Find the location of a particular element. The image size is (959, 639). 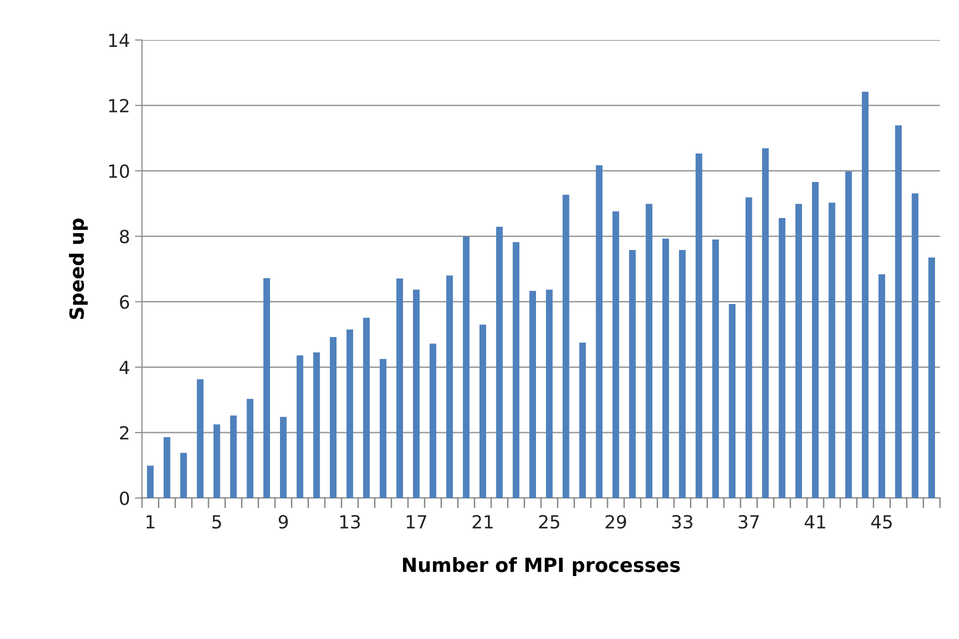

y-tick-label: 8 is located at coordinates (124, 237).